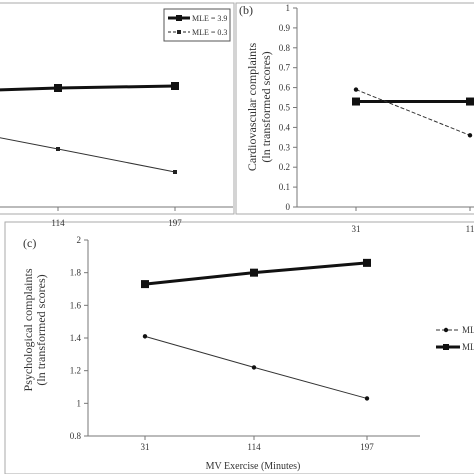  I want to click on panel-c-series, so click(256, 329).